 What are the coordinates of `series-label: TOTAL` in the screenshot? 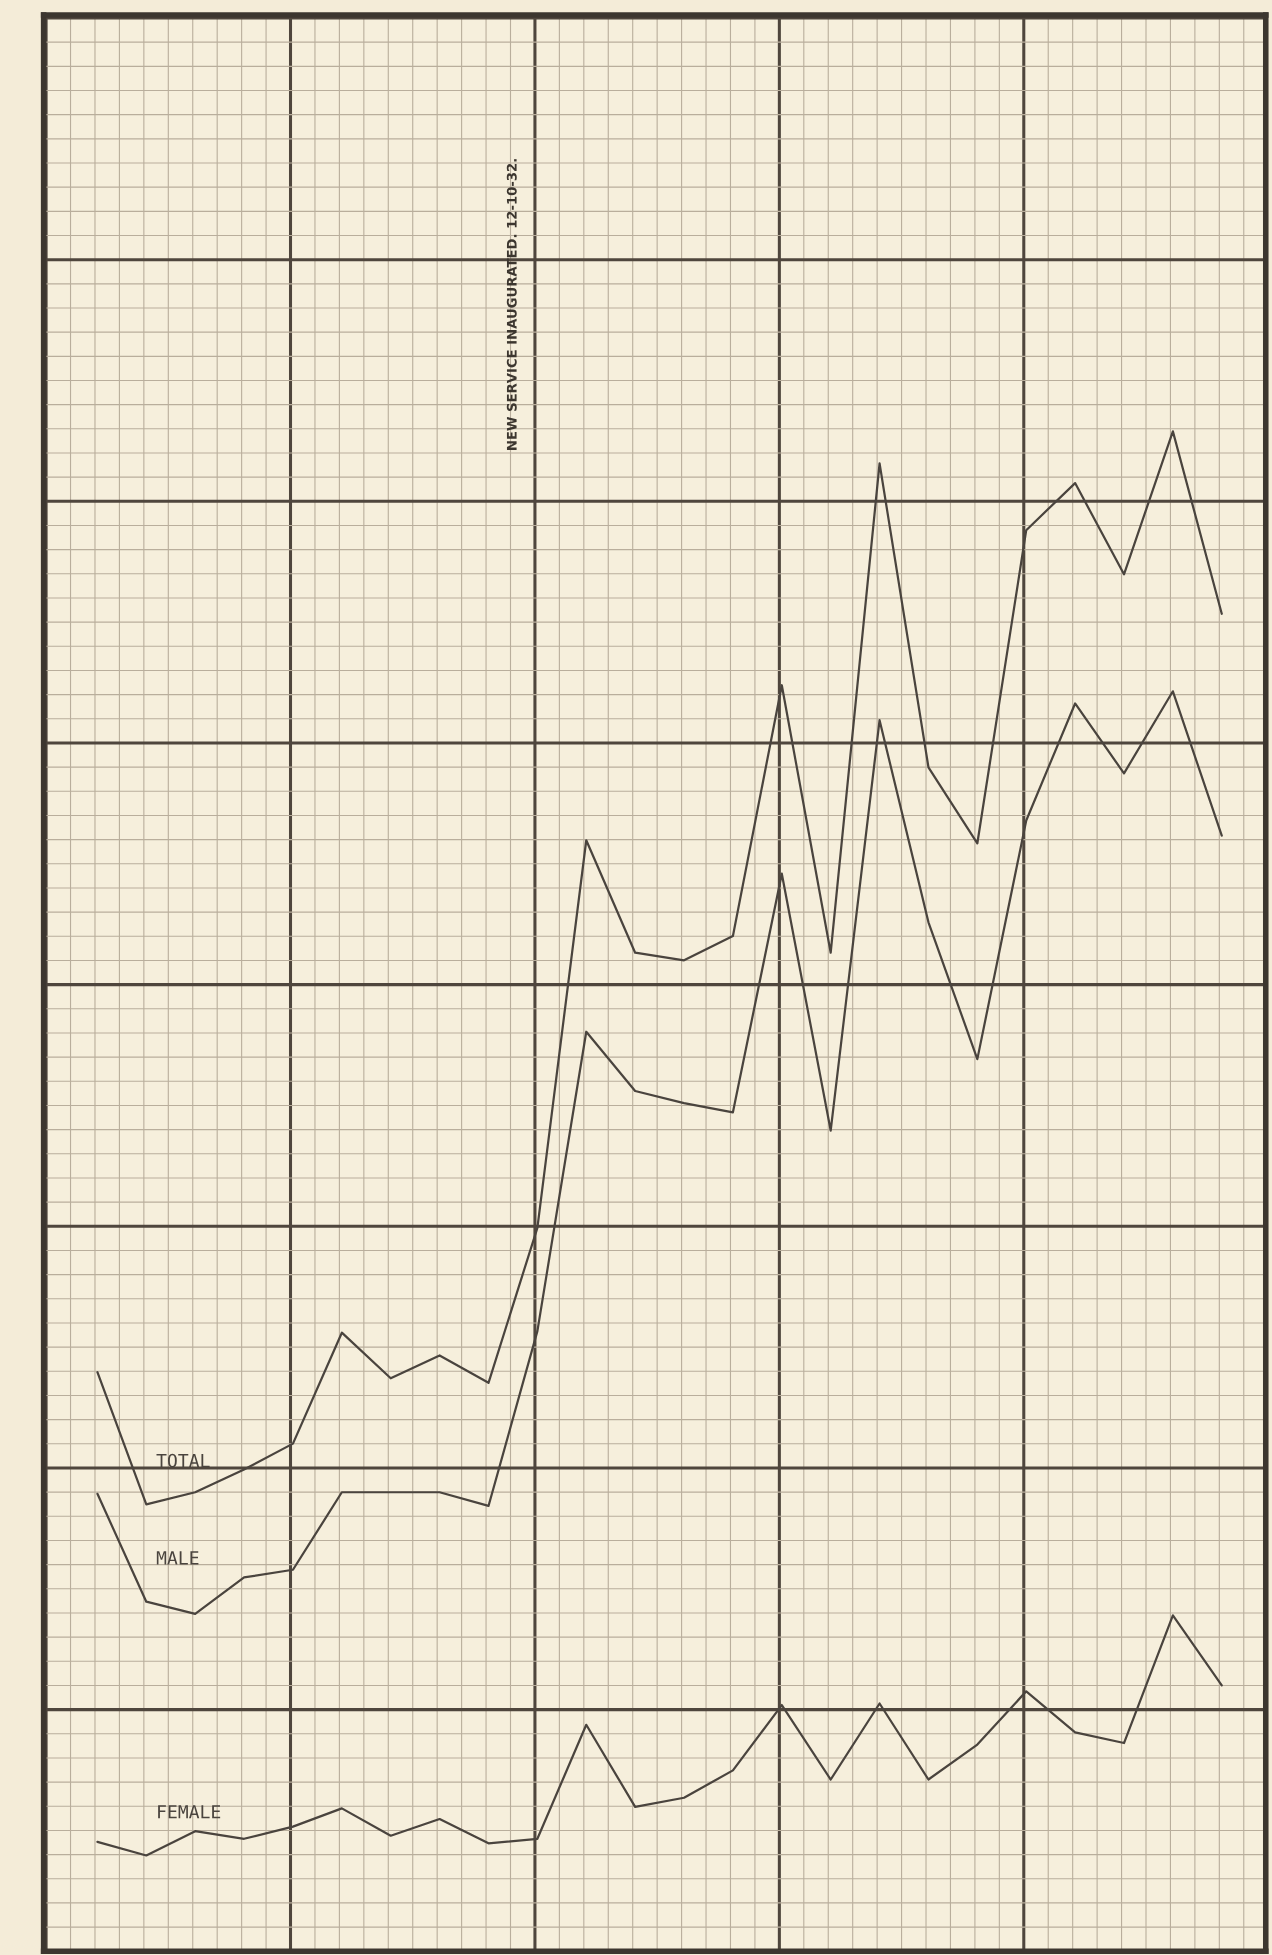 It's located at (183, 1460).